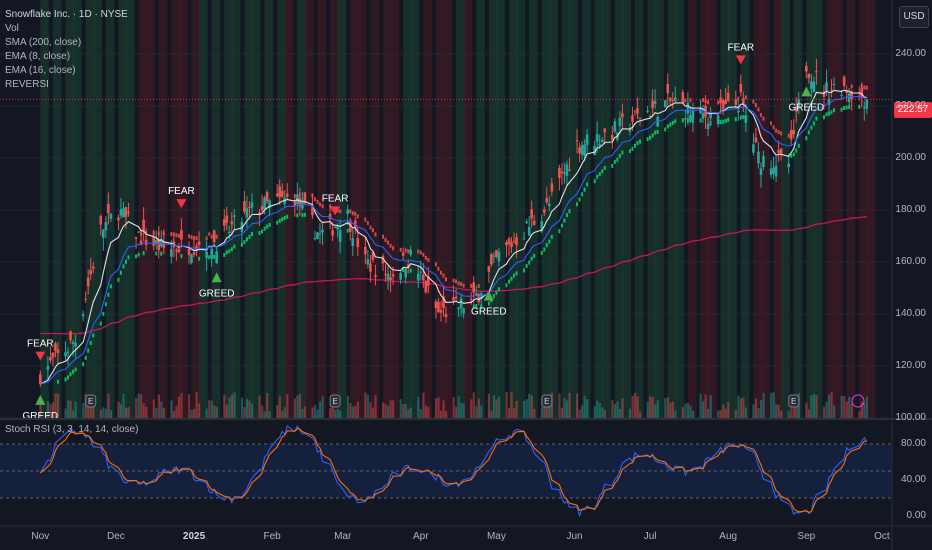 The image size is (932, 550). What do you see at coordinates (740, 60) in the screenshot?
I see `fear-arrow` at bounding box center [740, 60].